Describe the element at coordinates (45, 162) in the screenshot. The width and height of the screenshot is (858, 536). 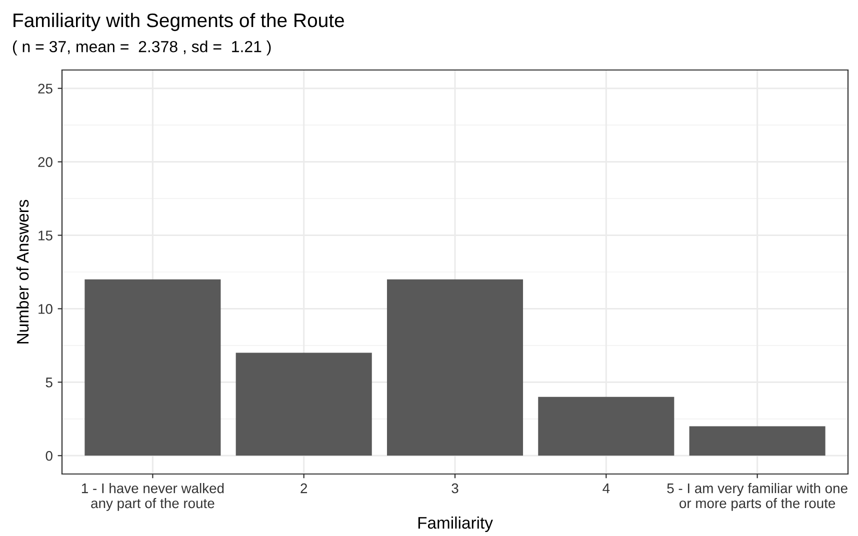
I see `y-tick-label: 20` at that location.